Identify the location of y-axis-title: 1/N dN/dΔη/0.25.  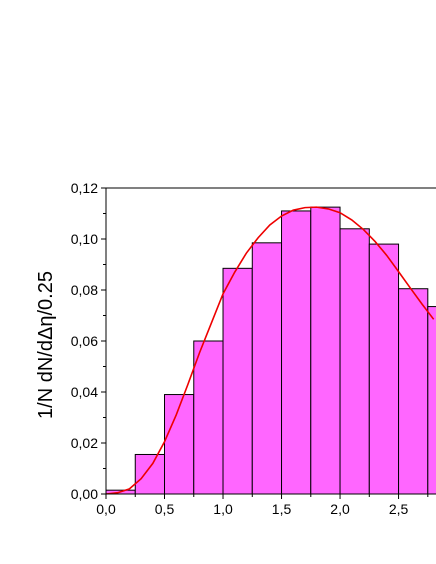
(46, 345).